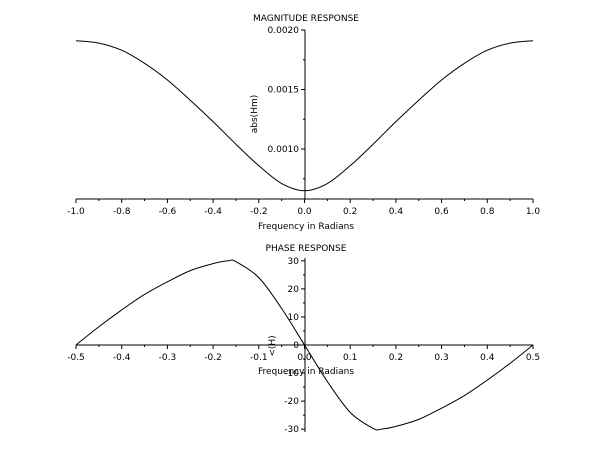 This screenshot has height=460, width=610. I want to click on magnitude-x-tick-label: 0.2, so click(350, 212).